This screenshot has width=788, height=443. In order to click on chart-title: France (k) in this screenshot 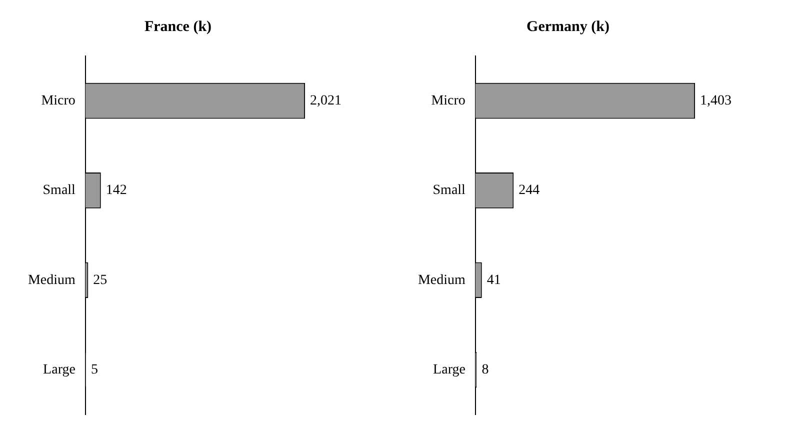, I will do `click(178, 26)`.